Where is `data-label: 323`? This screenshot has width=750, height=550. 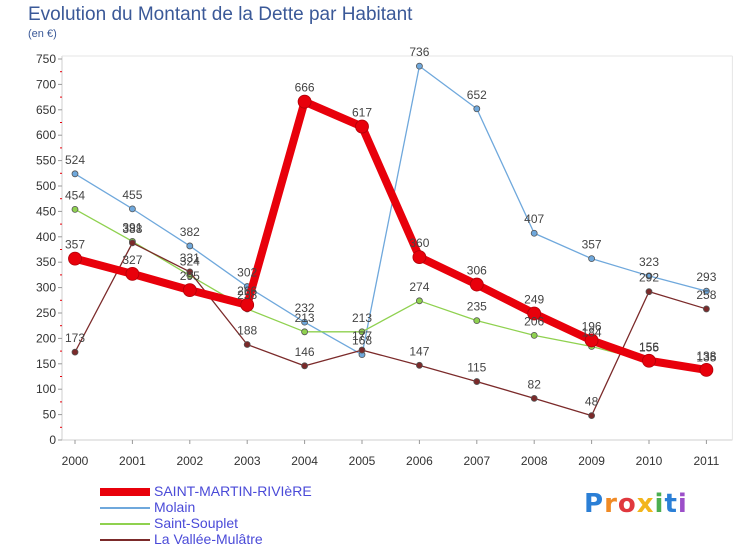
data-label: 323 is located at coordinates (649, 262).